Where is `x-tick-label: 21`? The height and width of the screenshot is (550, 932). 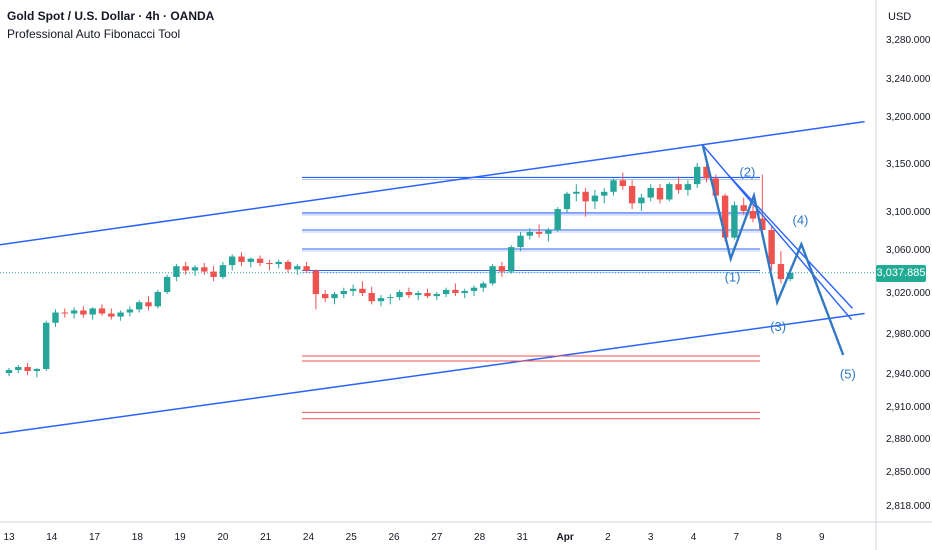 x-tick-label: 21 is located at coordinates (266, 537).